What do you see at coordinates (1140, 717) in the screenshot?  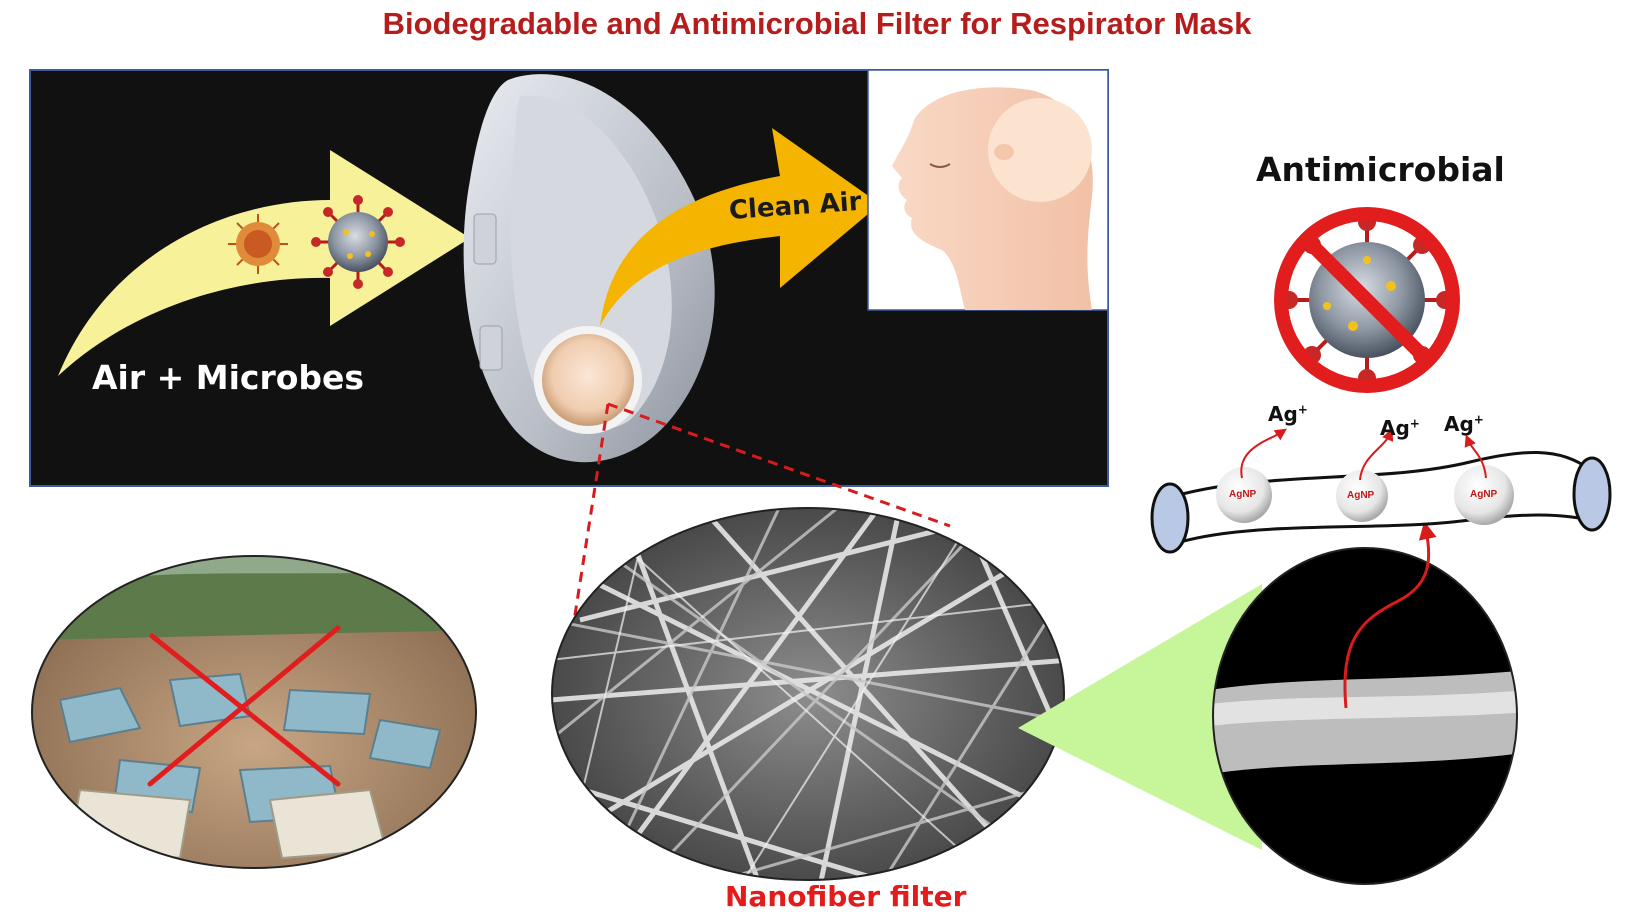 I see `zoom-cone` at bounding box center [1140, 717].